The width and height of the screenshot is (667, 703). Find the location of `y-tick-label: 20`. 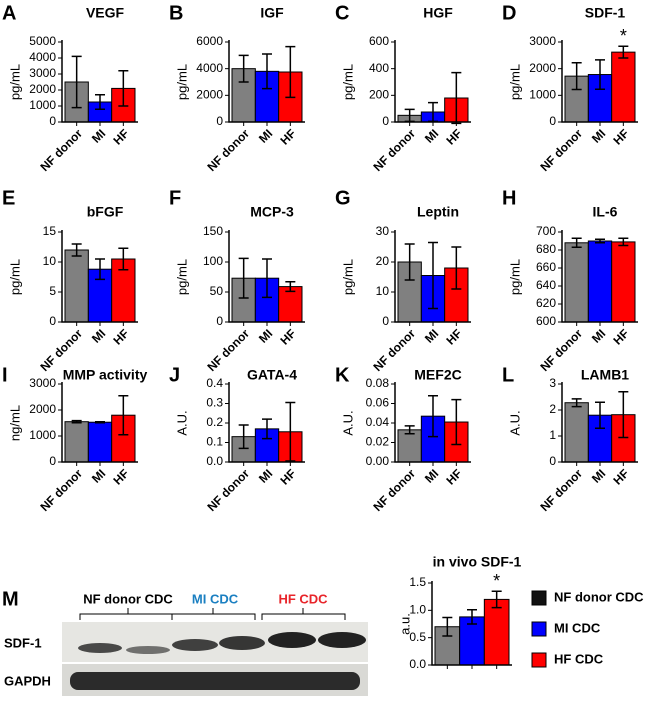

y-tick-label: 20 is located at coordinates (383, 261).